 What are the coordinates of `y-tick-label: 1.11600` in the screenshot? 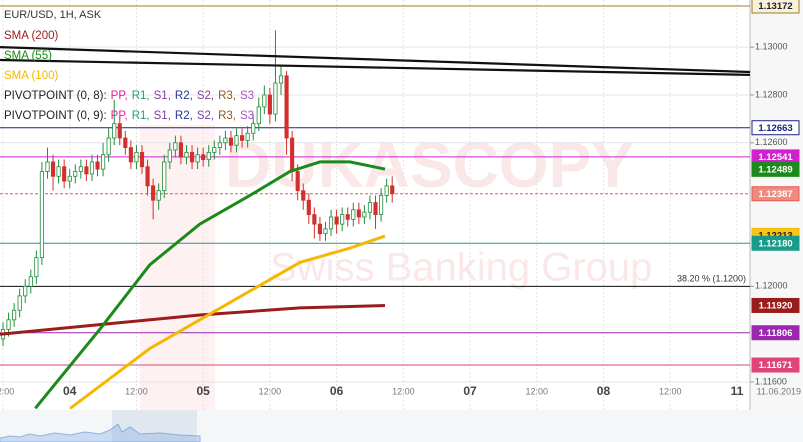 It's located at (771, 381).